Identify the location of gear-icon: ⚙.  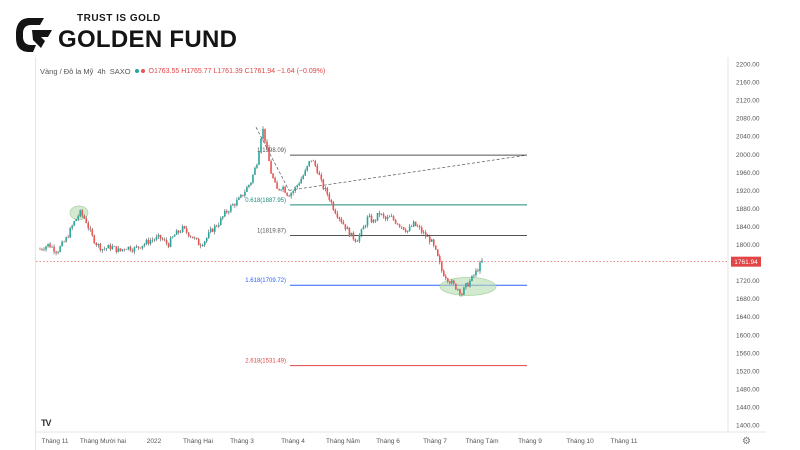
(746, 441).